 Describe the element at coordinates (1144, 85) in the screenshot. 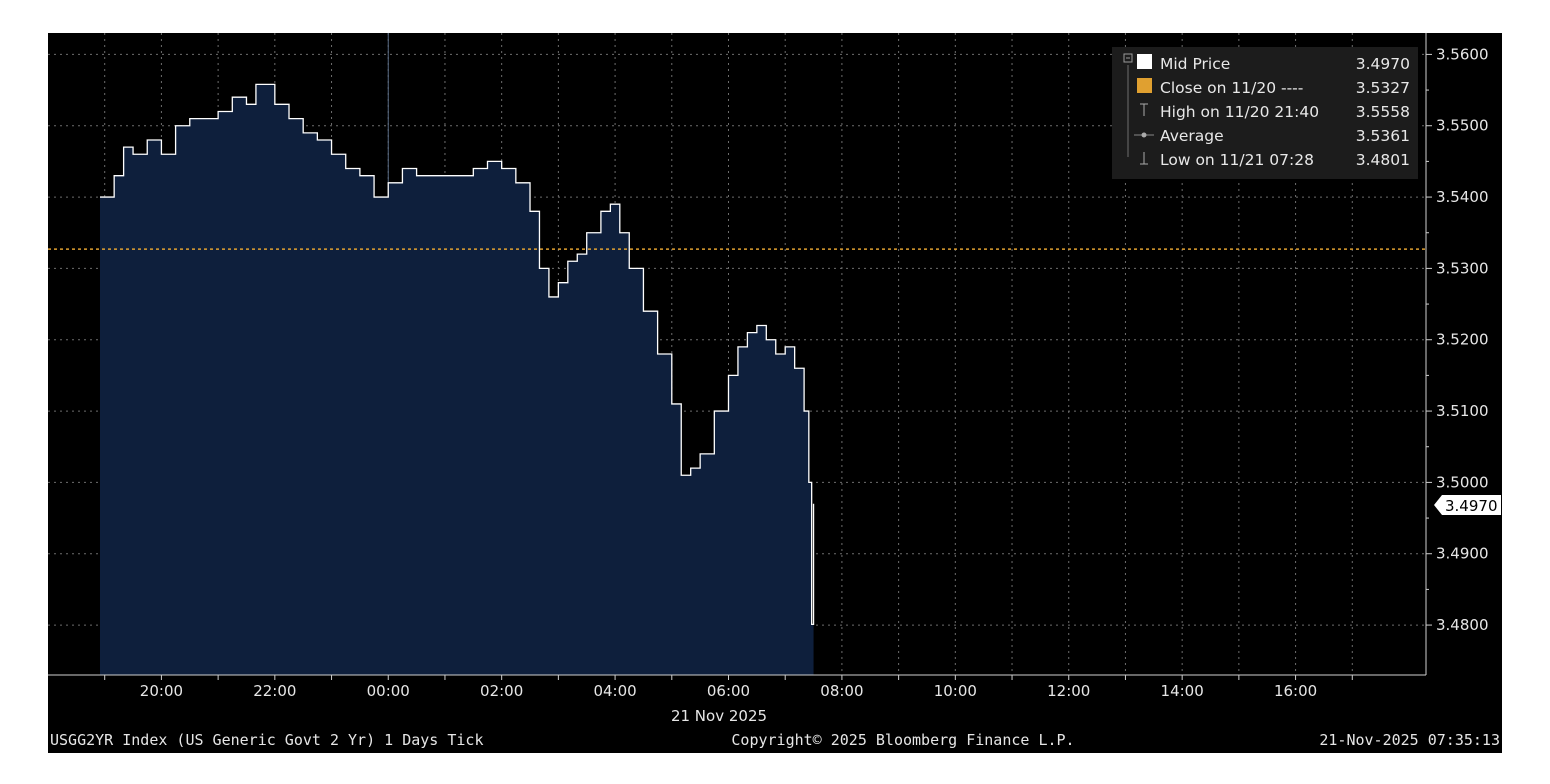

I see `legend-marker-close` at that location.